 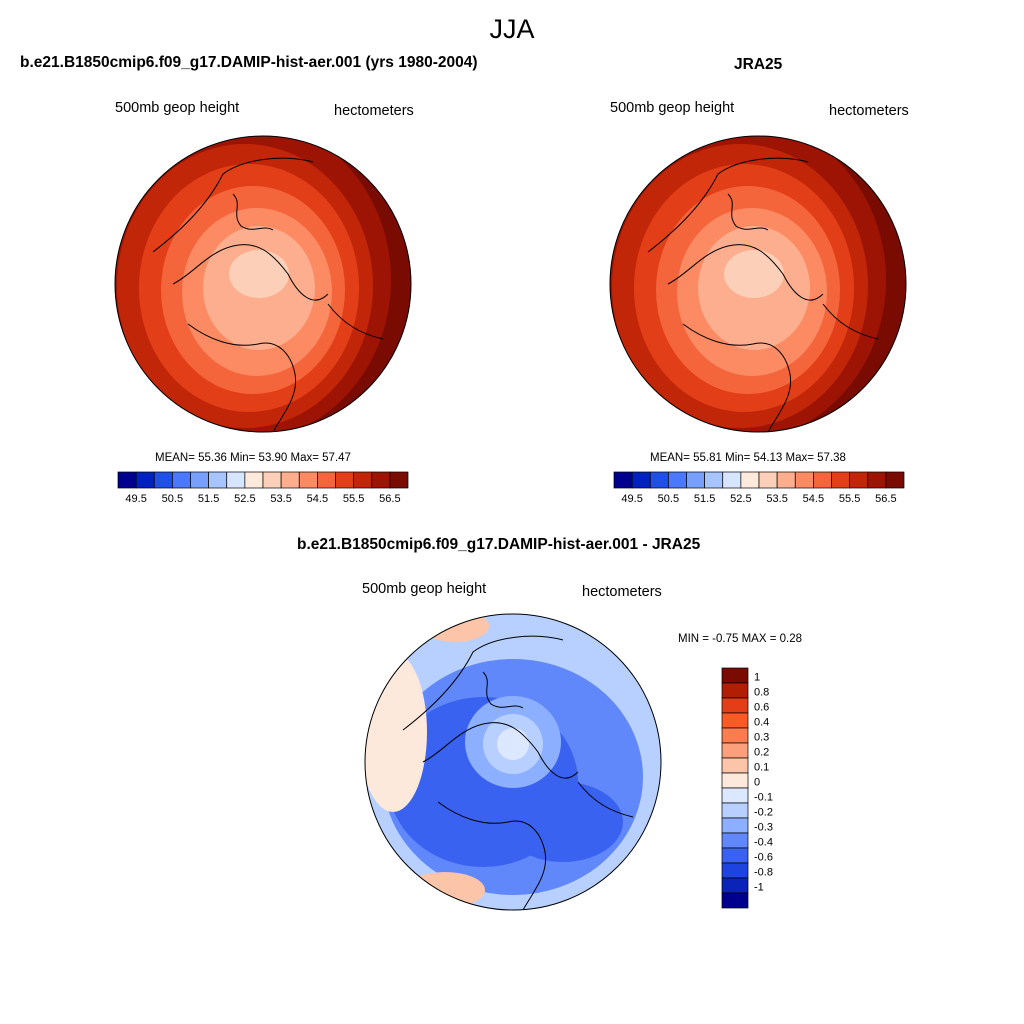 I want to click on colorbar-1: 49.5 50.5 51.5 52.5 53.5 54.5 55.5 56.5, so click(x=263, y=488).